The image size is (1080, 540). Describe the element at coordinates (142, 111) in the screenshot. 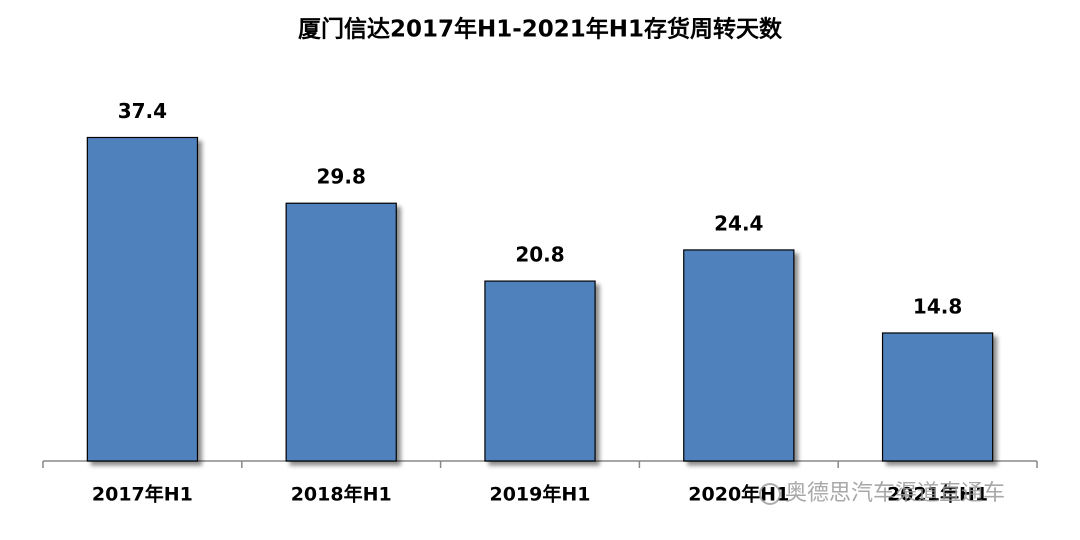

I see `value-label: 37.4` at that location.